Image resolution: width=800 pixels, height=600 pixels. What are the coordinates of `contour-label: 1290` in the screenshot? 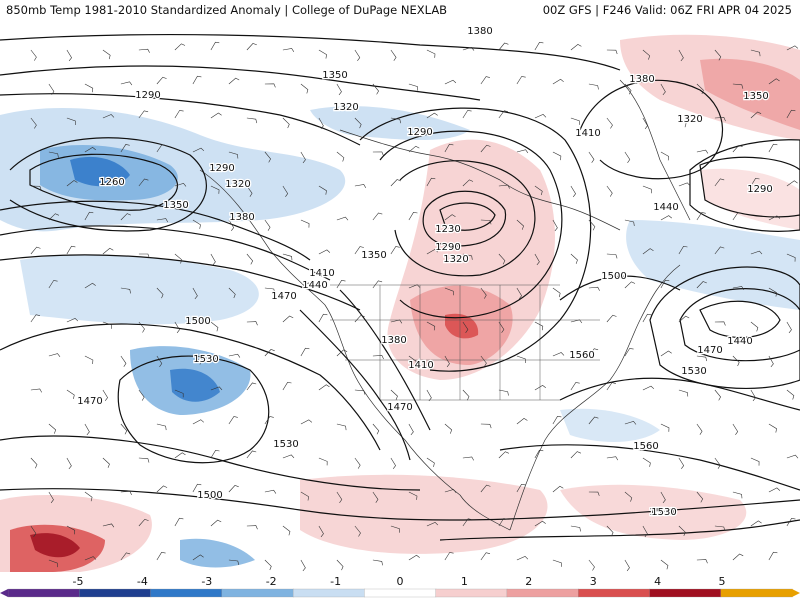 It's located at (147, 95).